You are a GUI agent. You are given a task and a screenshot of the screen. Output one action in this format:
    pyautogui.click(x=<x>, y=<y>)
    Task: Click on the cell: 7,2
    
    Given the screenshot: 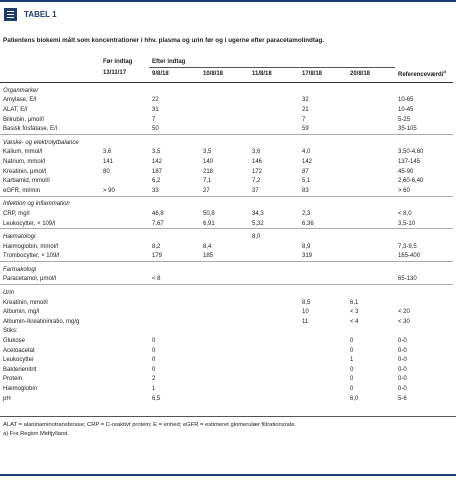 What is the action you would take?
    pyautogui.click(x=256, y=181)
    